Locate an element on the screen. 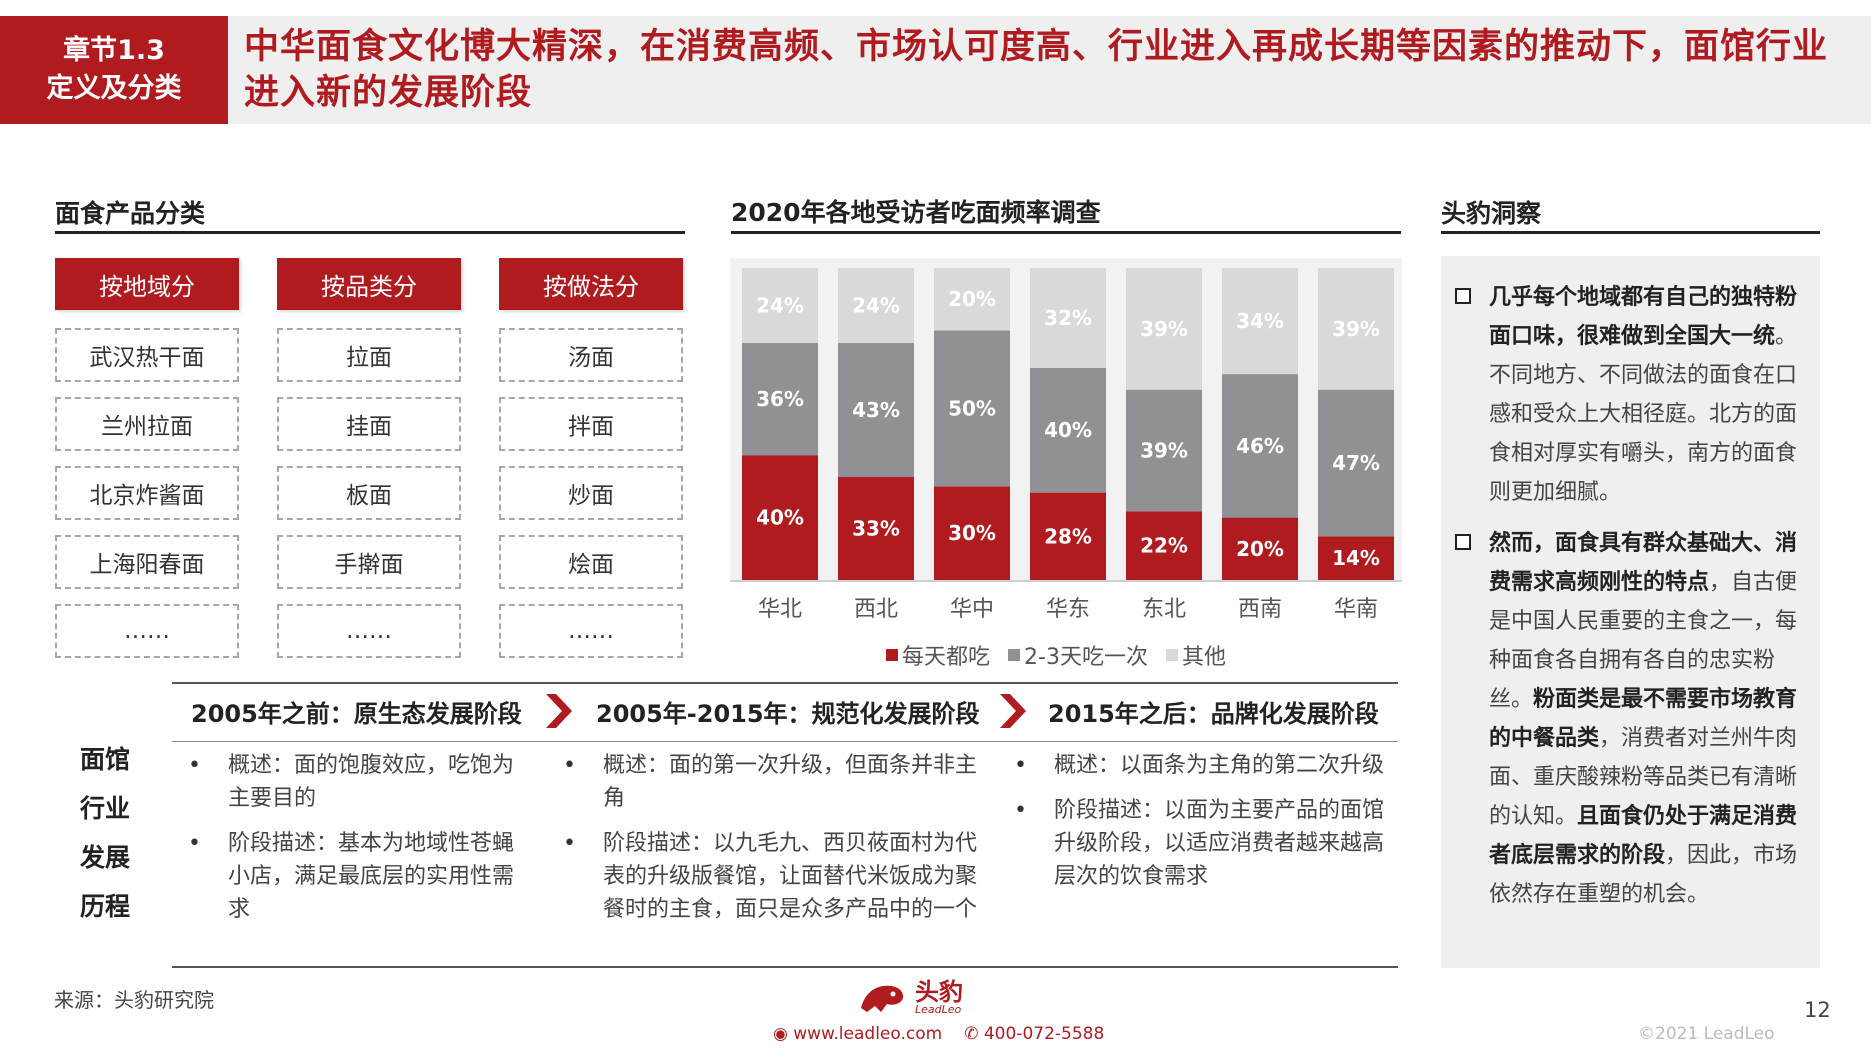 The width and height of the screenshot is (1871, 1053). data-label: 46% is located at coordinates (1260, 446).